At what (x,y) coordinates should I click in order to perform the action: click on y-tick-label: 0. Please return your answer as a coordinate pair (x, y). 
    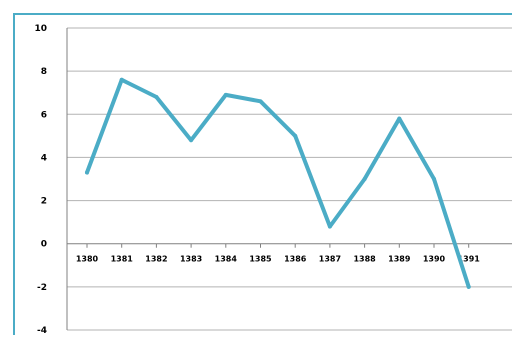
    Looking at the image, I should click on (44, 245).